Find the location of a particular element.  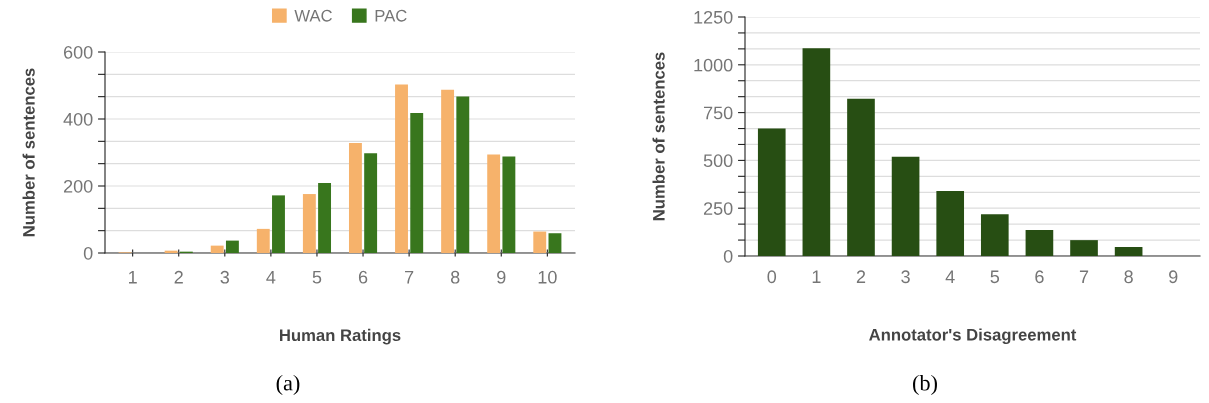

y-tick-label: 1250 is located at coordinates (713, 17).